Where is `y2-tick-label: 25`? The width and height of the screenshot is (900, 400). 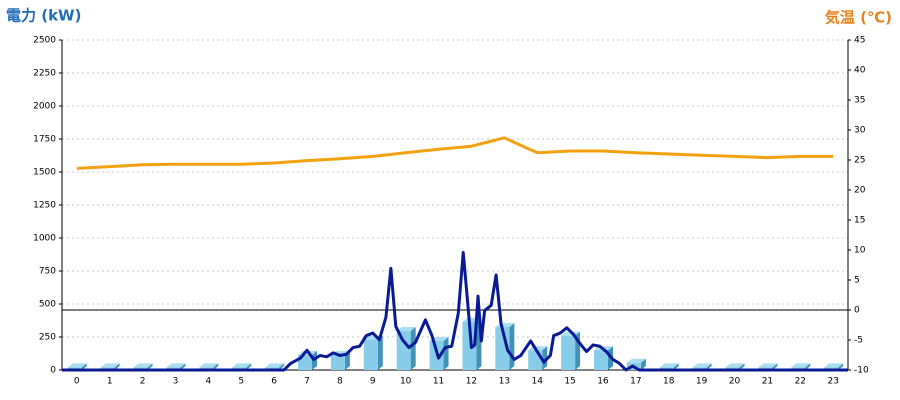 y2-tick-label: 25 is located at coordinates (859, 161).